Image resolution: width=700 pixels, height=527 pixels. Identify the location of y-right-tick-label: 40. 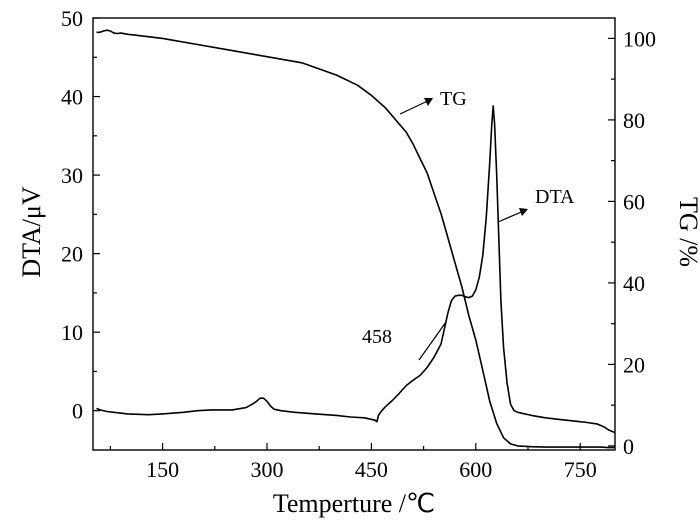
(634, 283).